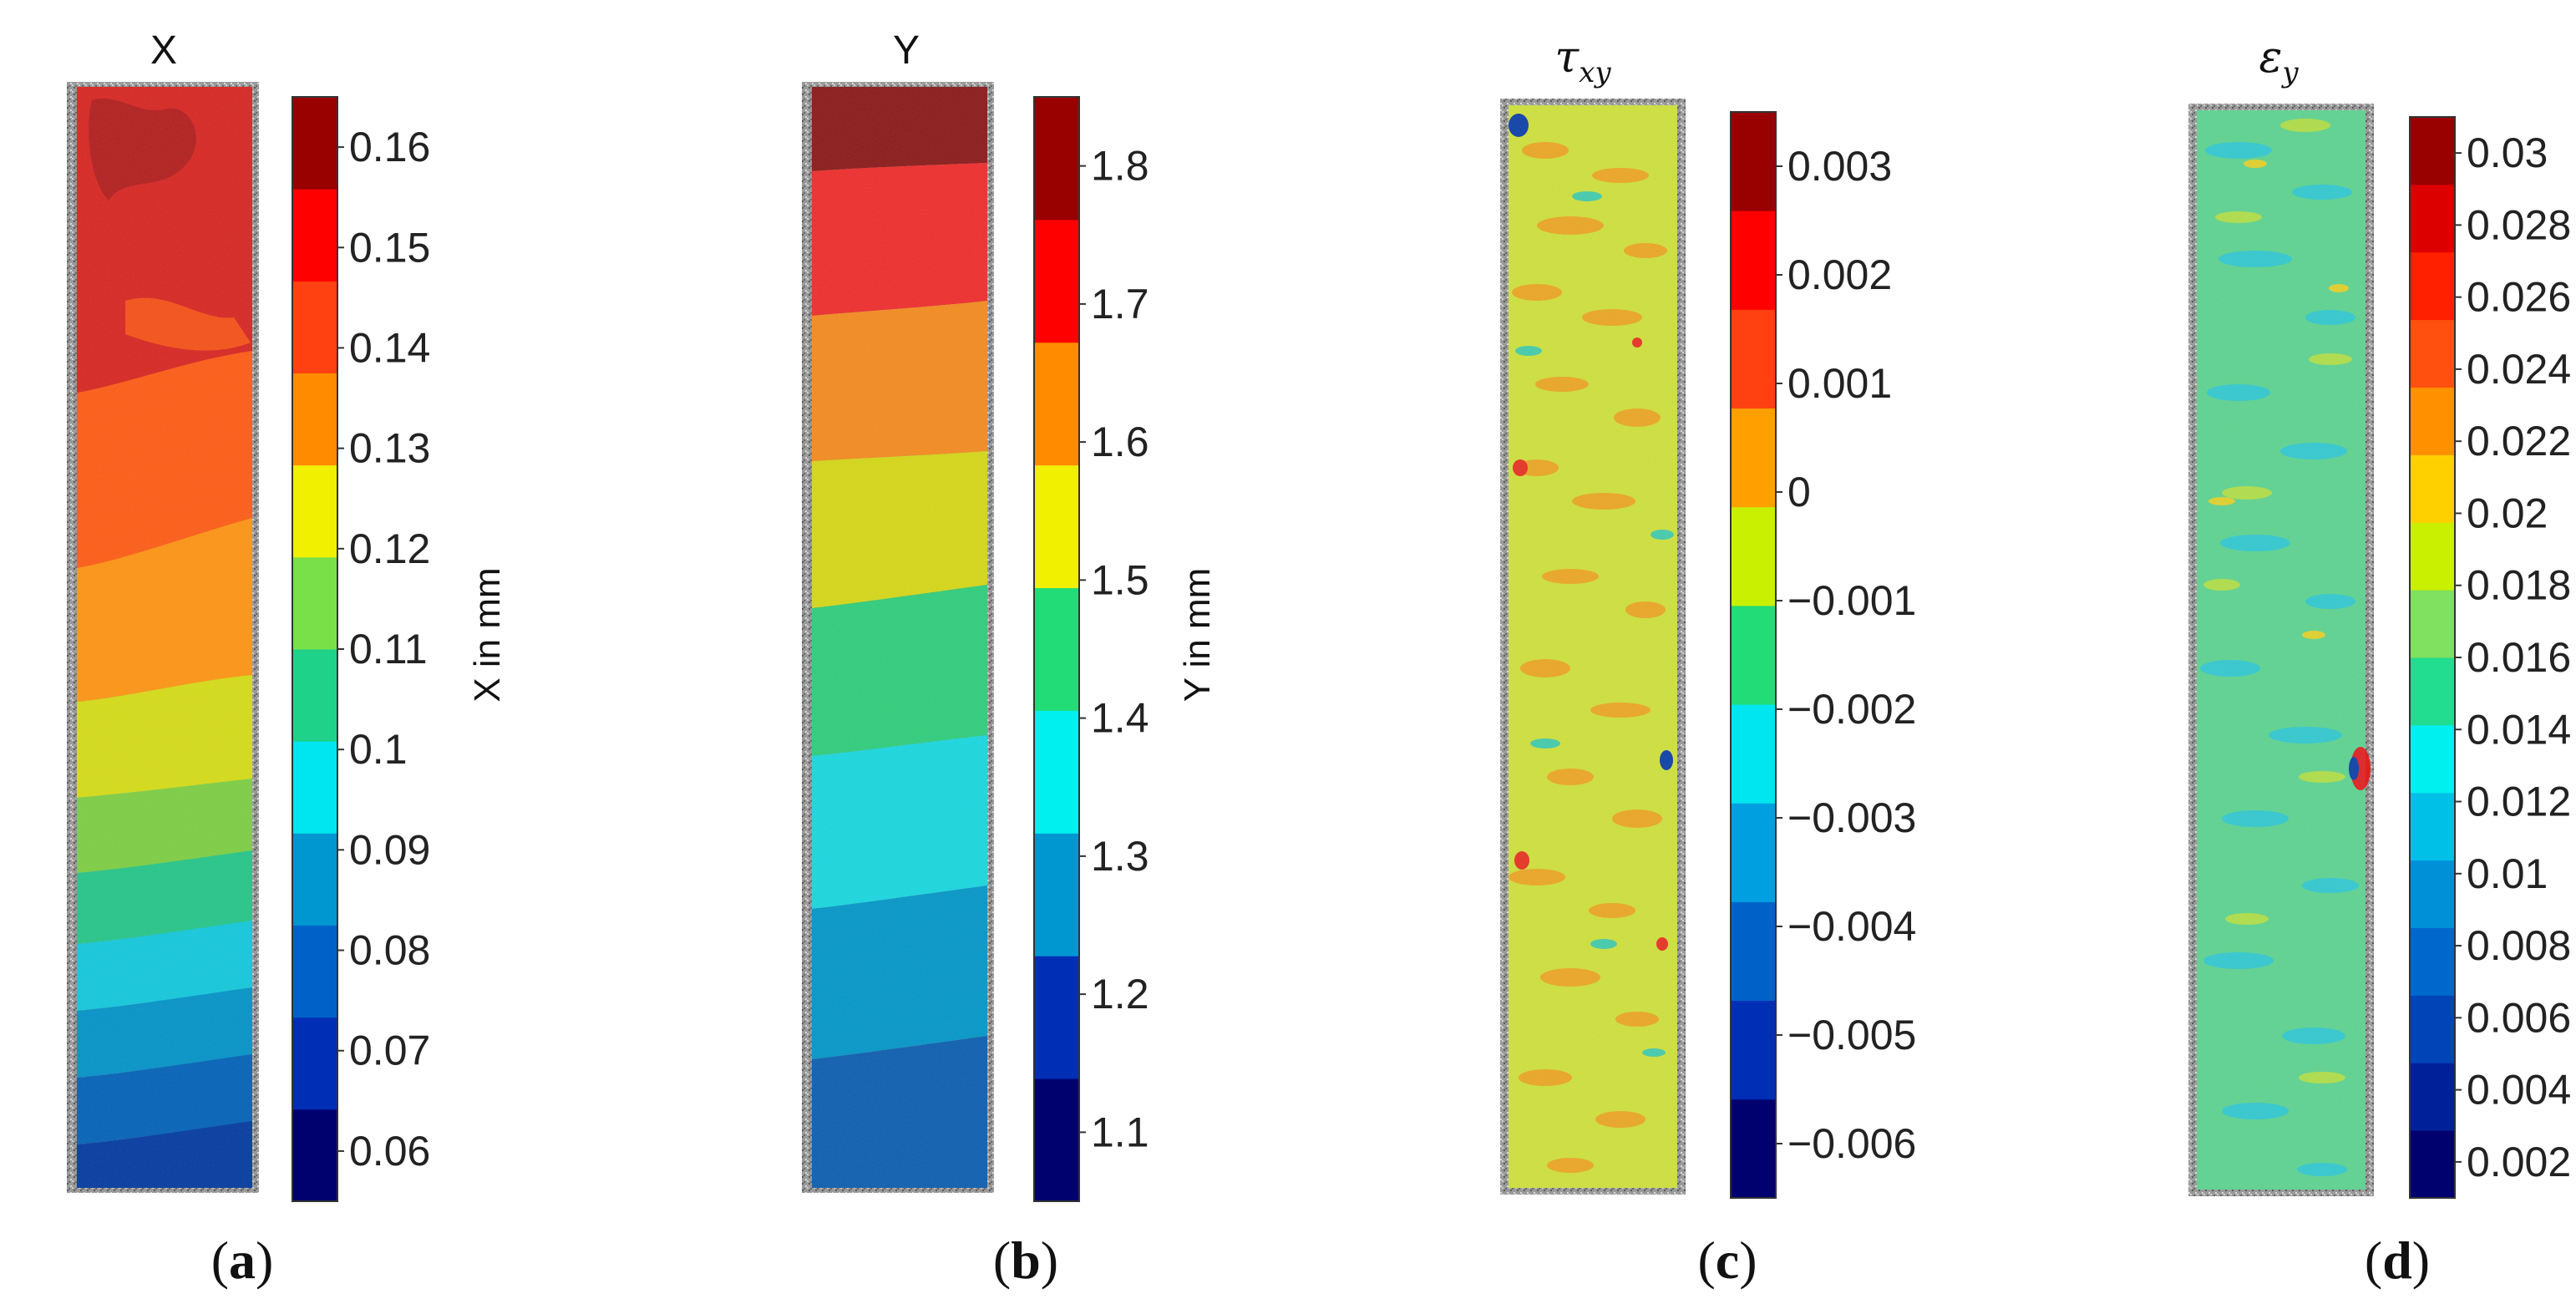 This screenshot has width=2576, height=1299. I want to click on colorbar-tick-label: 0.08, so click(389, 950).